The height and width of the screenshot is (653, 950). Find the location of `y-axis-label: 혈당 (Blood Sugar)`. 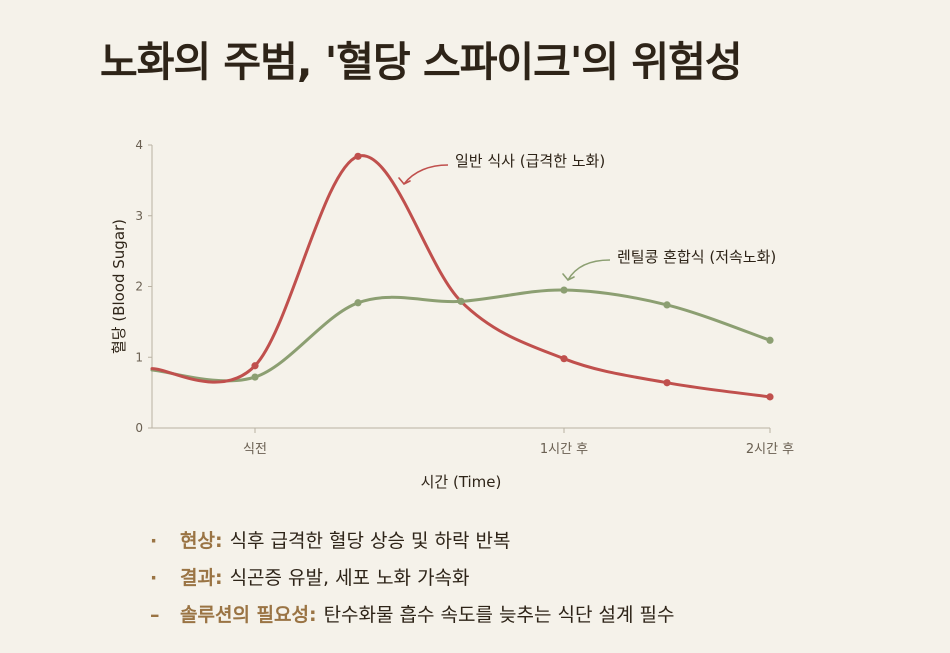

y-axis-label: 혈당 (Blood Sugar) is located at coordinates (119, 286).